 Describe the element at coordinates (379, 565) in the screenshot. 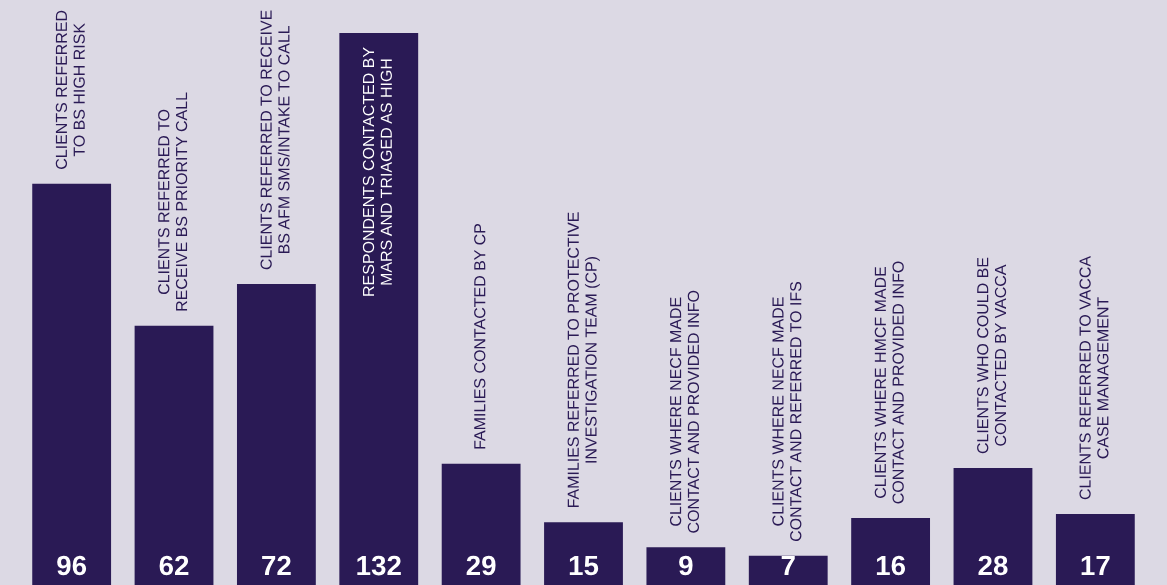

I see `data-label: 132` at that location.